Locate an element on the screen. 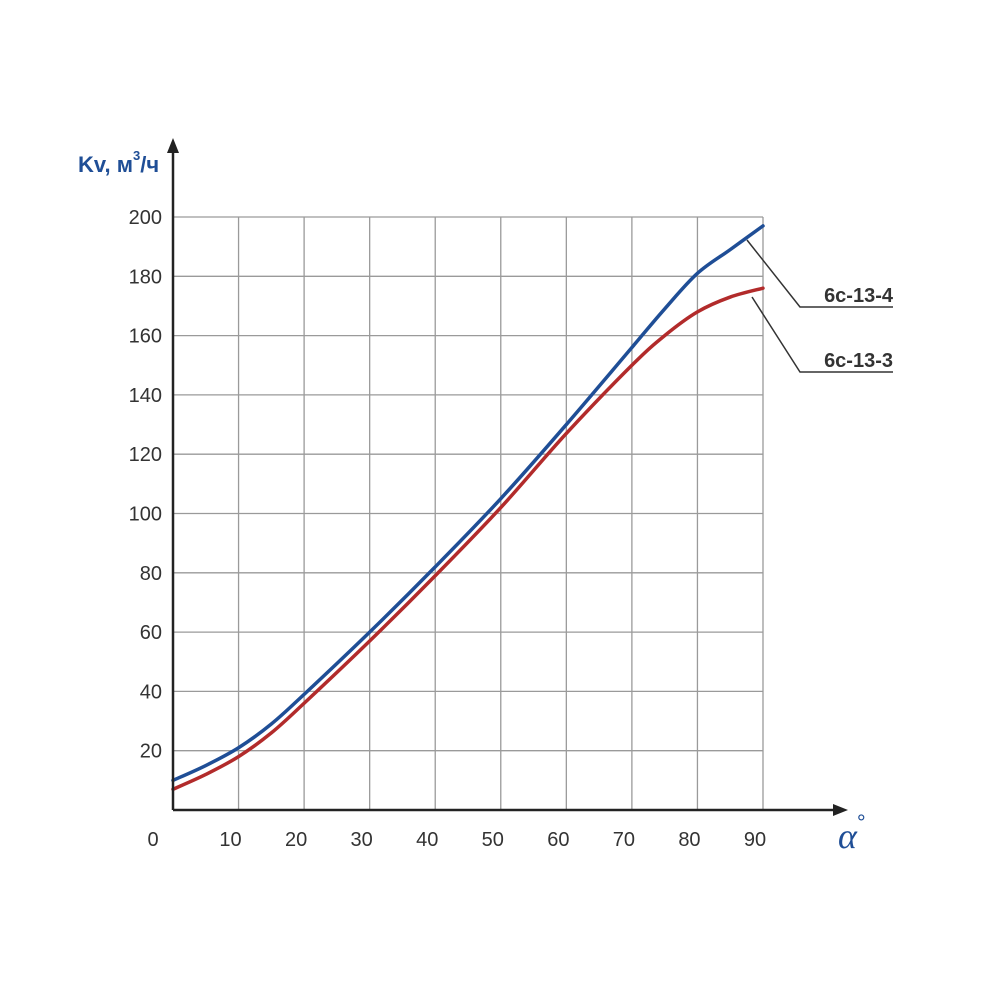  y-tick-label: 80 is located at coordinates (151, 574).